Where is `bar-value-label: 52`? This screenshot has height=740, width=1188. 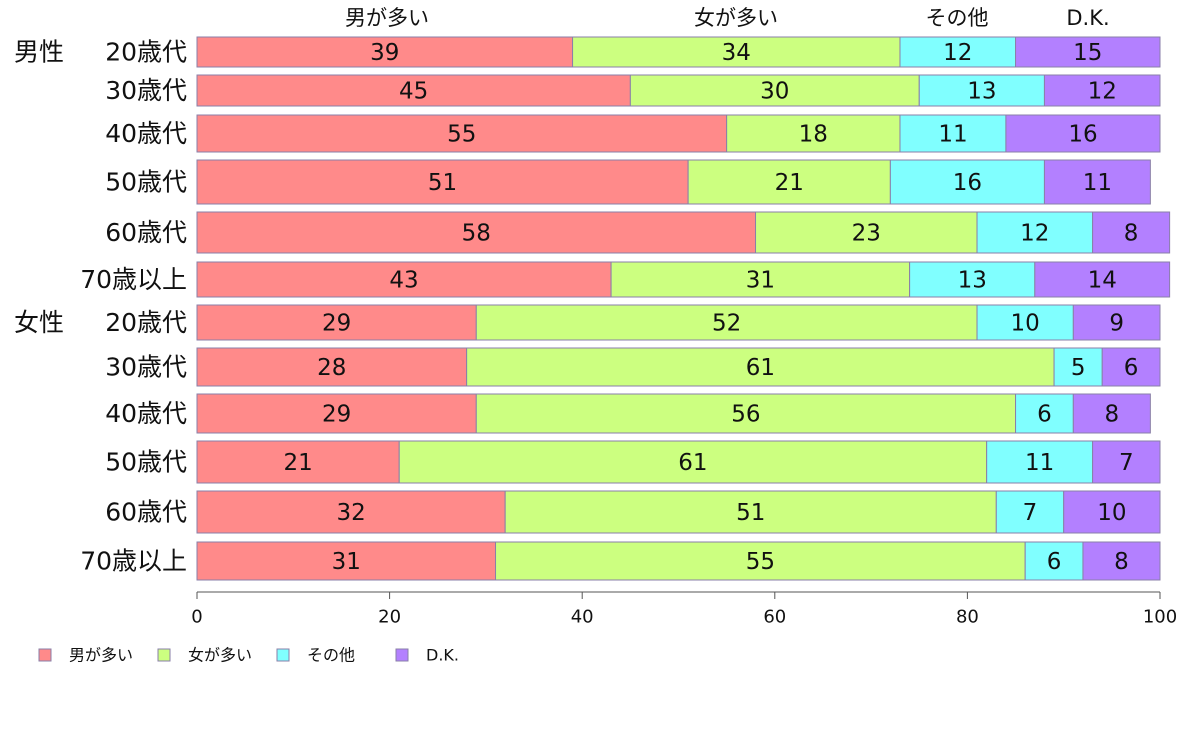 bar-value-label: 52 is located at coordinates (726, 324).